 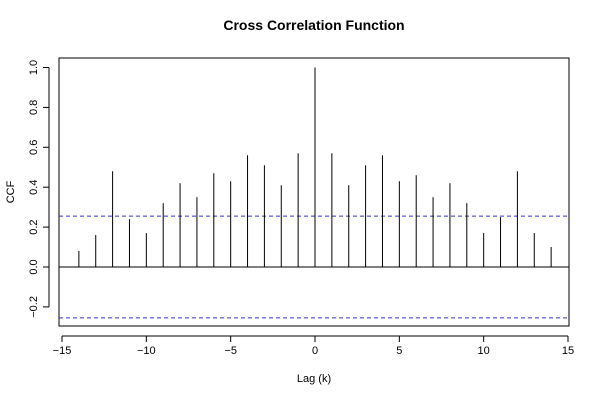 What do you see at coordinates (62, 351) in the screenshot?
I see `x-tick-label: −15` at bounding box center [62, 351].